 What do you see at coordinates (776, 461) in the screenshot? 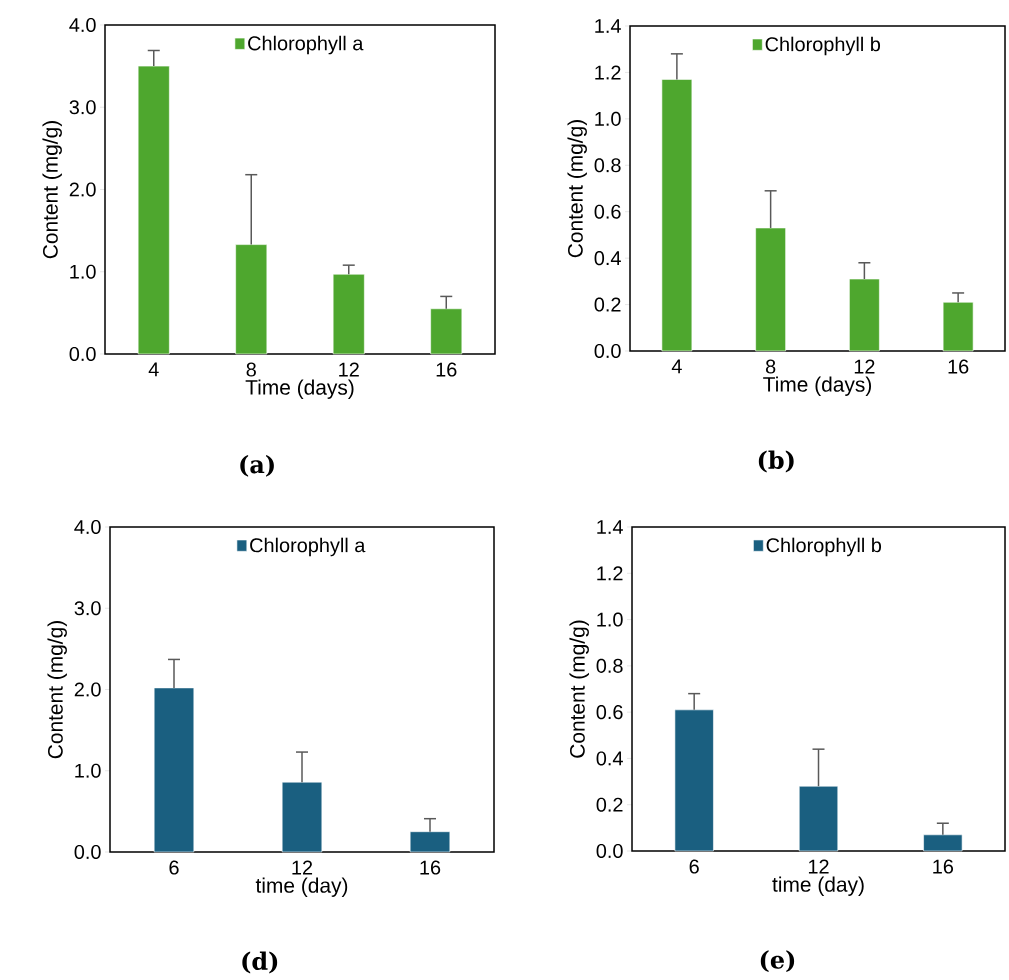
I see `text: (b)` at bounding box center [776, 461].